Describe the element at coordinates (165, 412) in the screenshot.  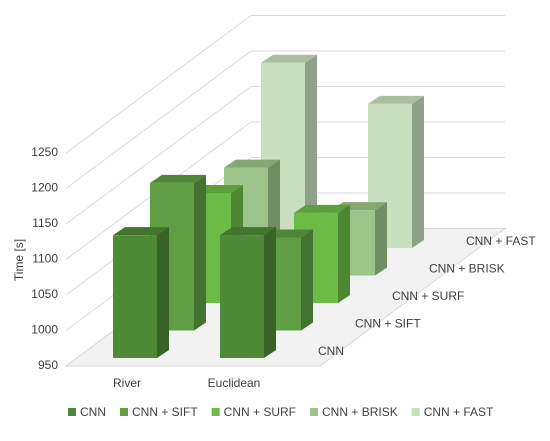
I see `legend-label: CNN + SIFT` at that location.